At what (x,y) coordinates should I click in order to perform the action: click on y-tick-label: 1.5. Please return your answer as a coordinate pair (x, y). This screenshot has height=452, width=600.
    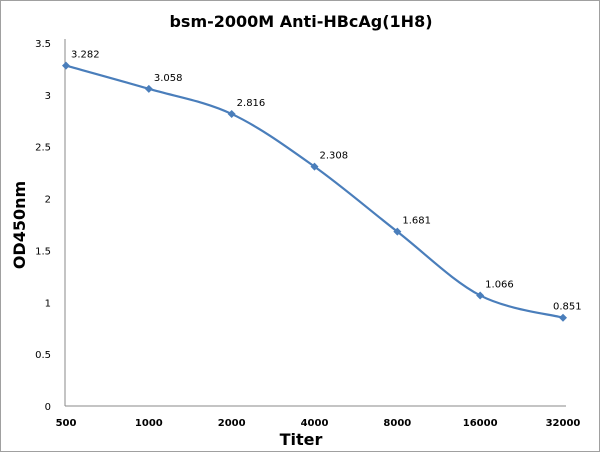
    Looking at the image, I should click on (43, 251).